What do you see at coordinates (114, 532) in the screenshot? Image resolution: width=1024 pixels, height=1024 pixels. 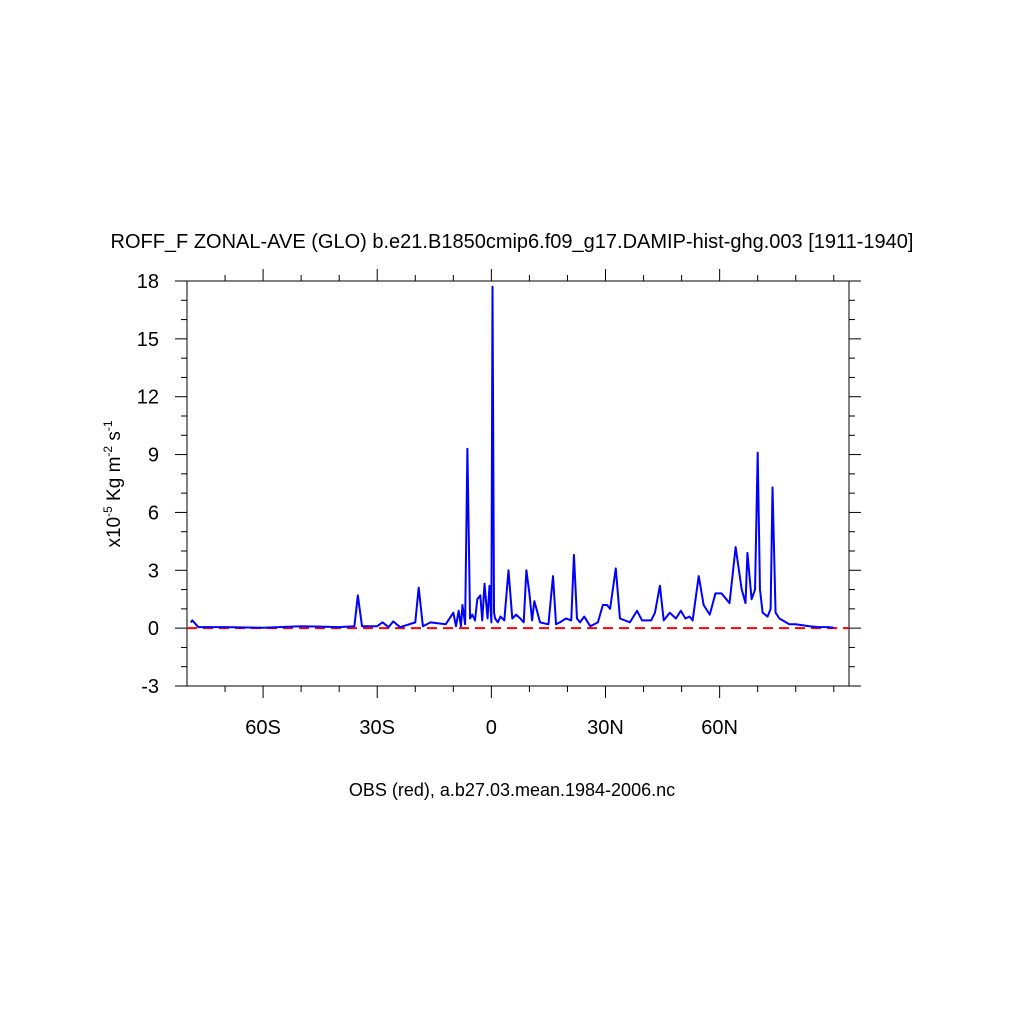 I see `y-label-text: x10` at bounding box center [114, 532].